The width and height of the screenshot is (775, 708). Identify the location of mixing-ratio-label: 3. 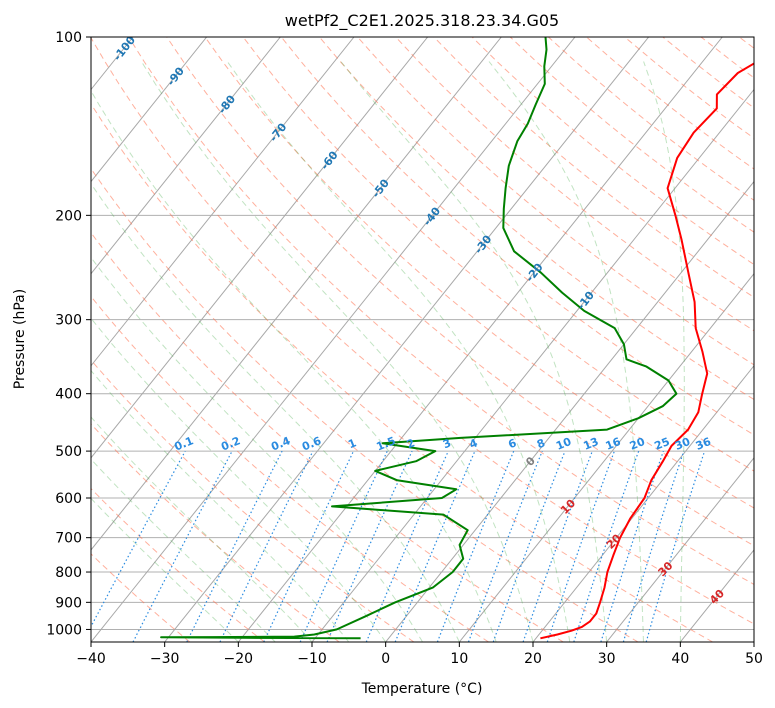
(447, 443).